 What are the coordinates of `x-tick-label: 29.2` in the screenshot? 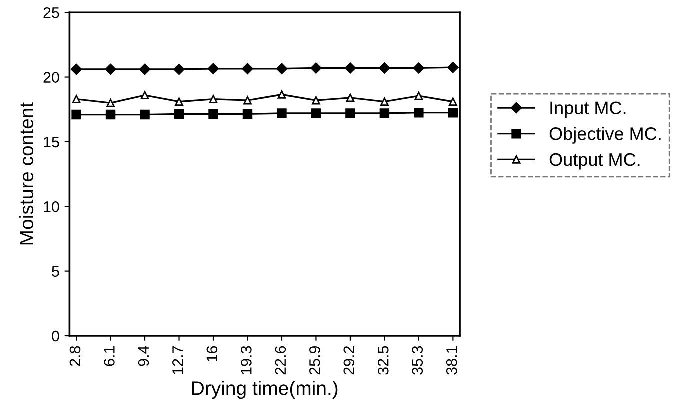 It's located at (349, 360).